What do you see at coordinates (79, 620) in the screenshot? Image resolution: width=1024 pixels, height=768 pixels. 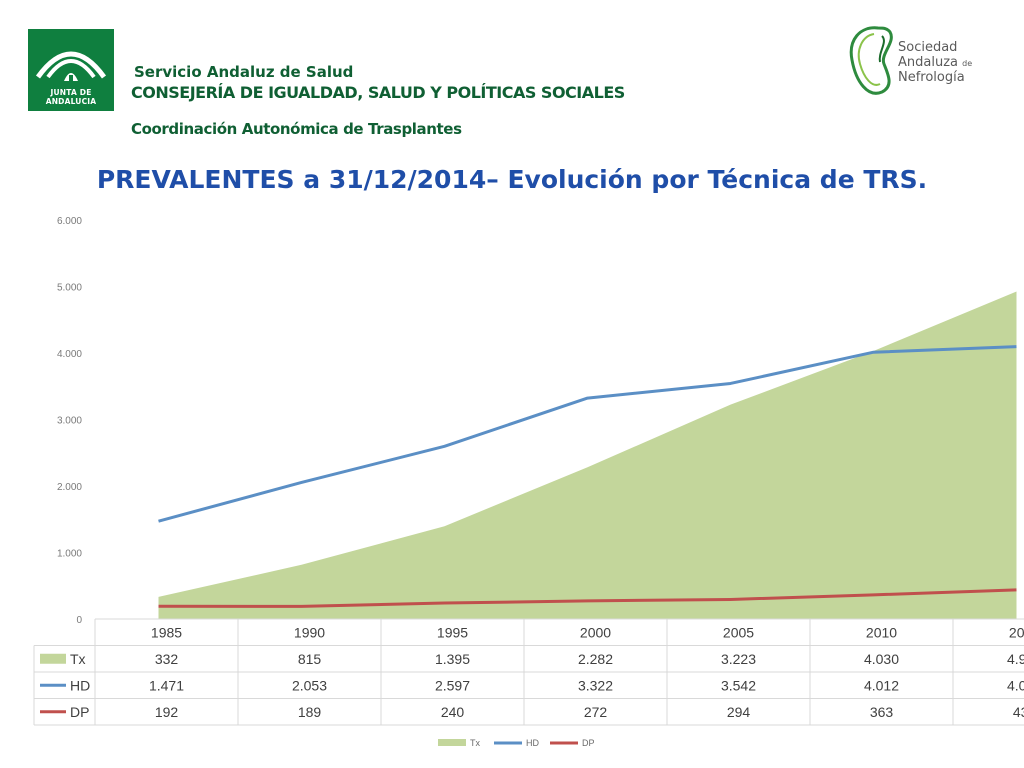 I see `y-tick-label: 0` at bounding box center [79, 620].